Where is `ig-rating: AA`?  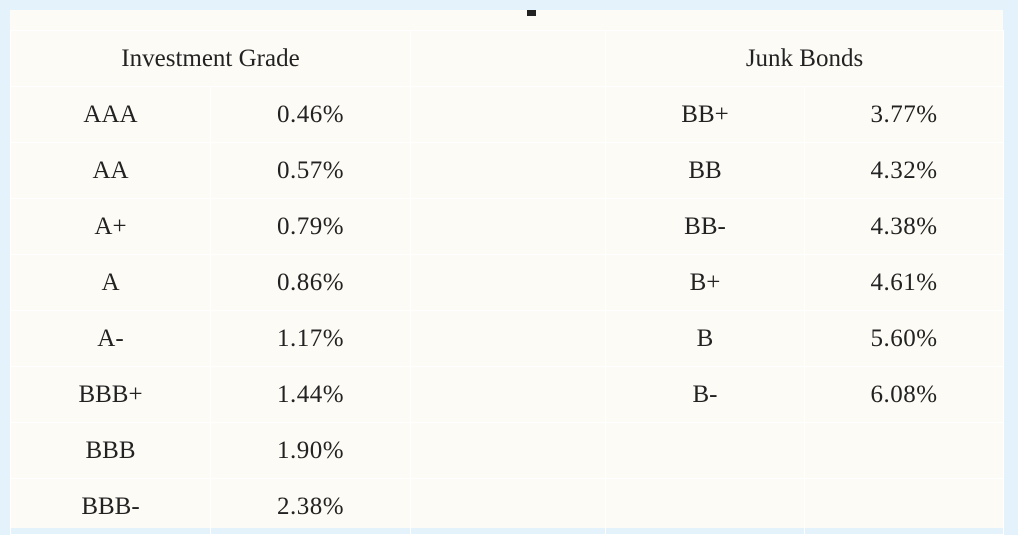
ig-rating: AA is located at coordinates (110, 170).